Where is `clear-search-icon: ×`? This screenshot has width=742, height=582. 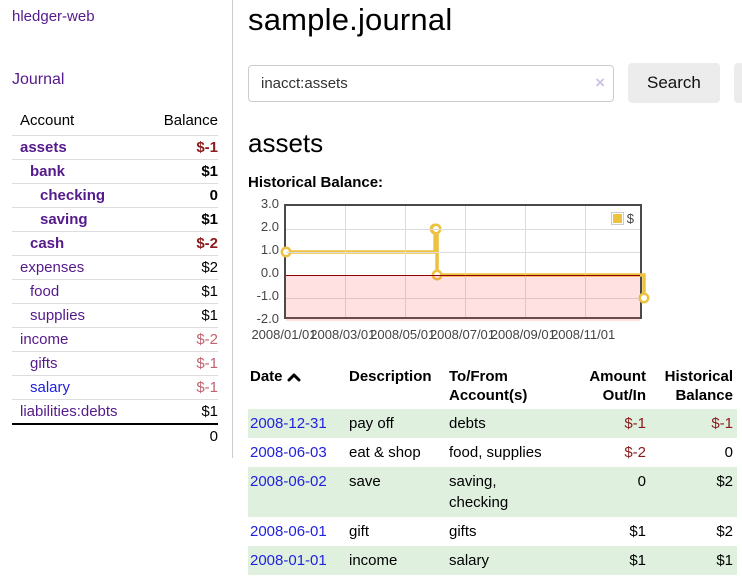
clear-search-icon: × is located at coordinates (600, 82).